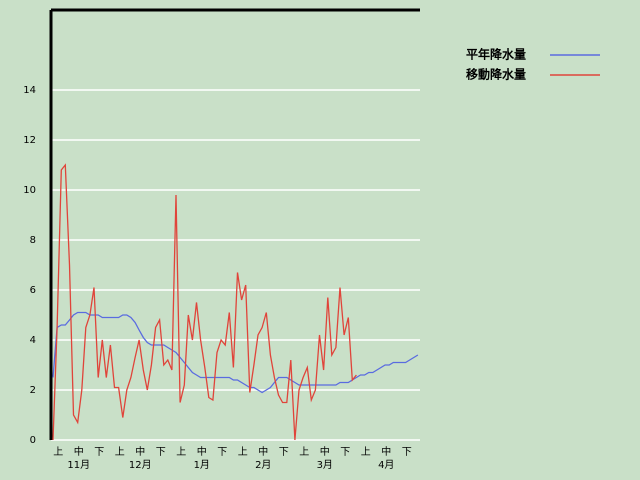 The height and width of the screenshot is (480, 640). What do you see at coordinates (386, 465) in the screenshot?
I see `month-label: 4月` at bounding box center [386, 465].